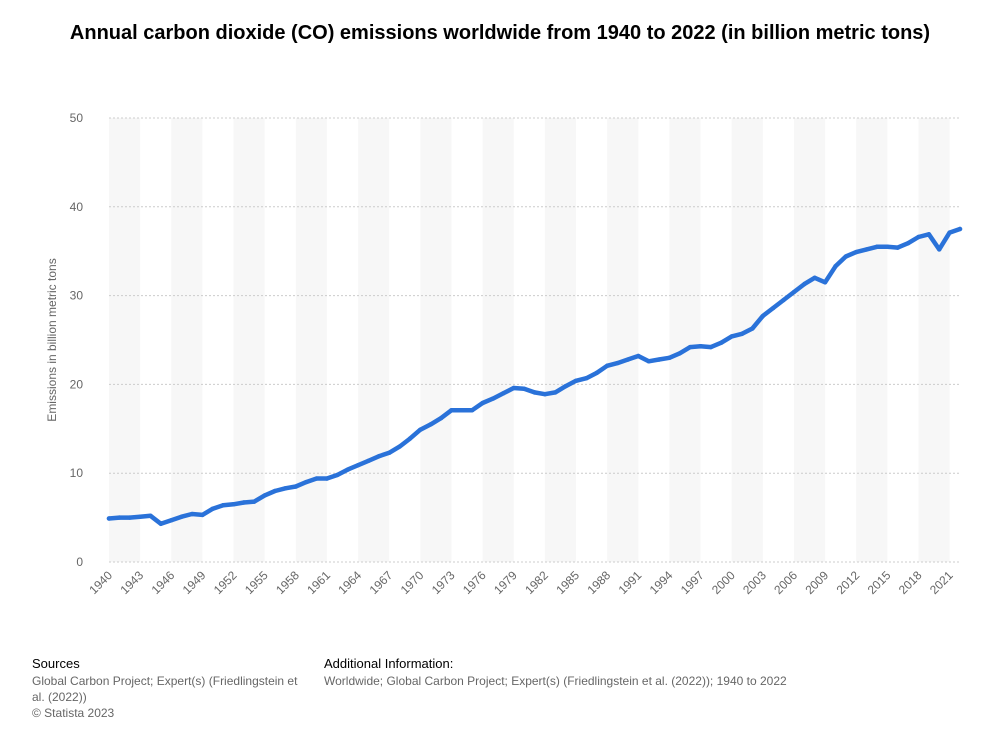 This screenshot has width=1000, height=743. What do you see at coordinates (225, 582) in the screenshot?
I see `x-tick-label: 1952` at bounding box center [225, 582].